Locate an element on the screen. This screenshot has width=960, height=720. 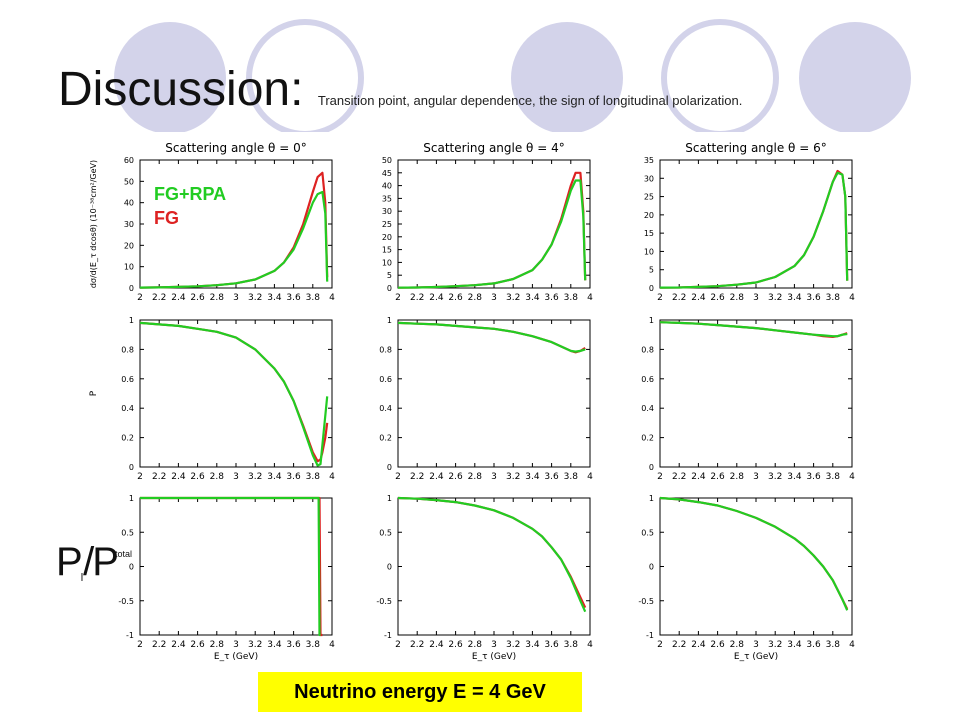
y-tick-label: 40 is located at coordinates (387, 186).